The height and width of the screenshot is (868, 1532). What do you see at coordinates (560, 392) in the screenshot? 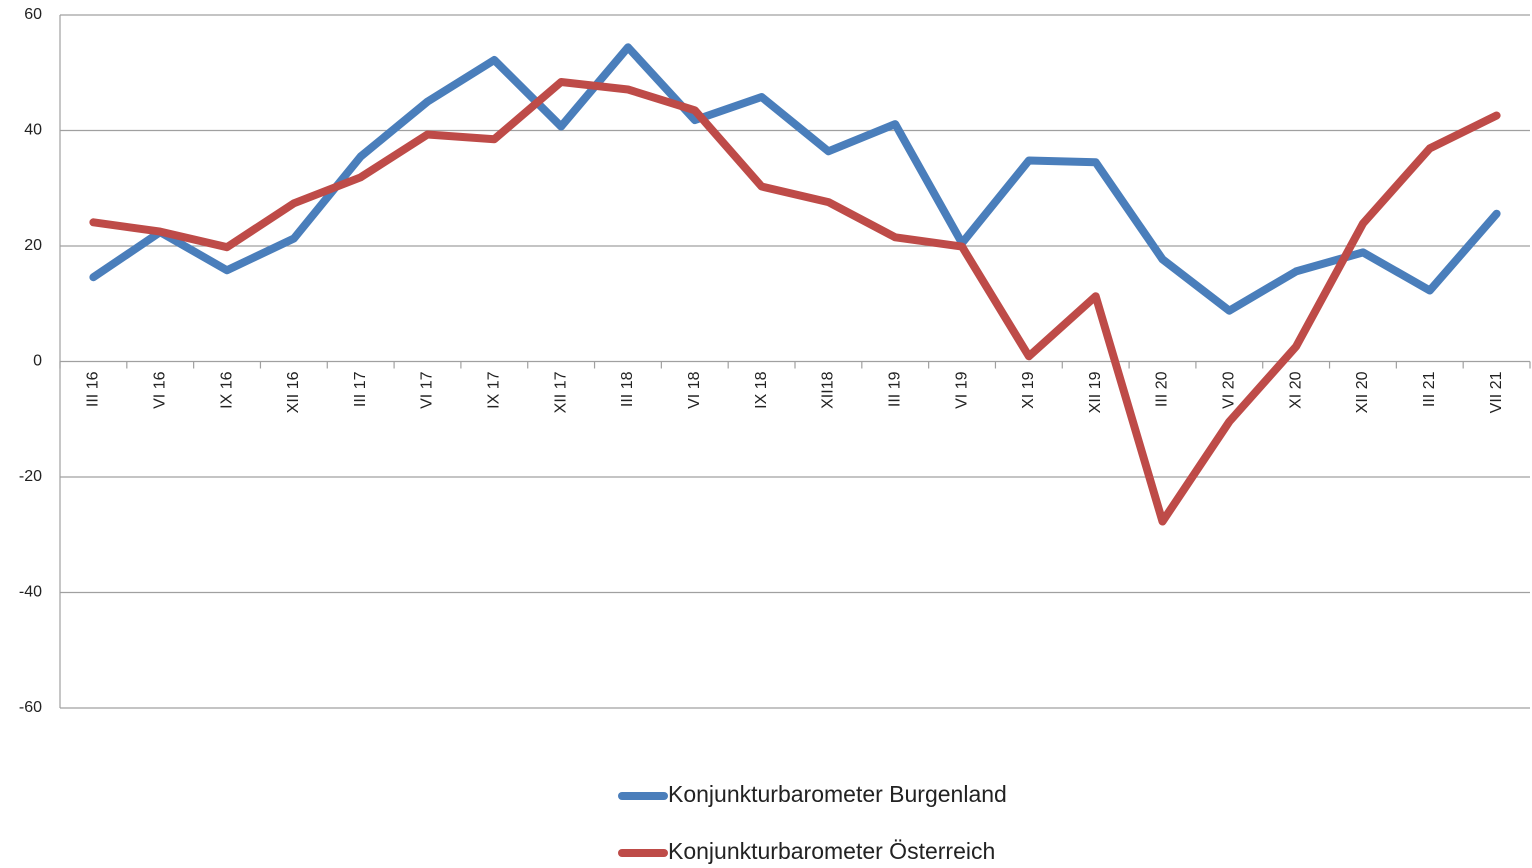
I see `x-tick-label: XII 17` at bounding box center [560, 392].